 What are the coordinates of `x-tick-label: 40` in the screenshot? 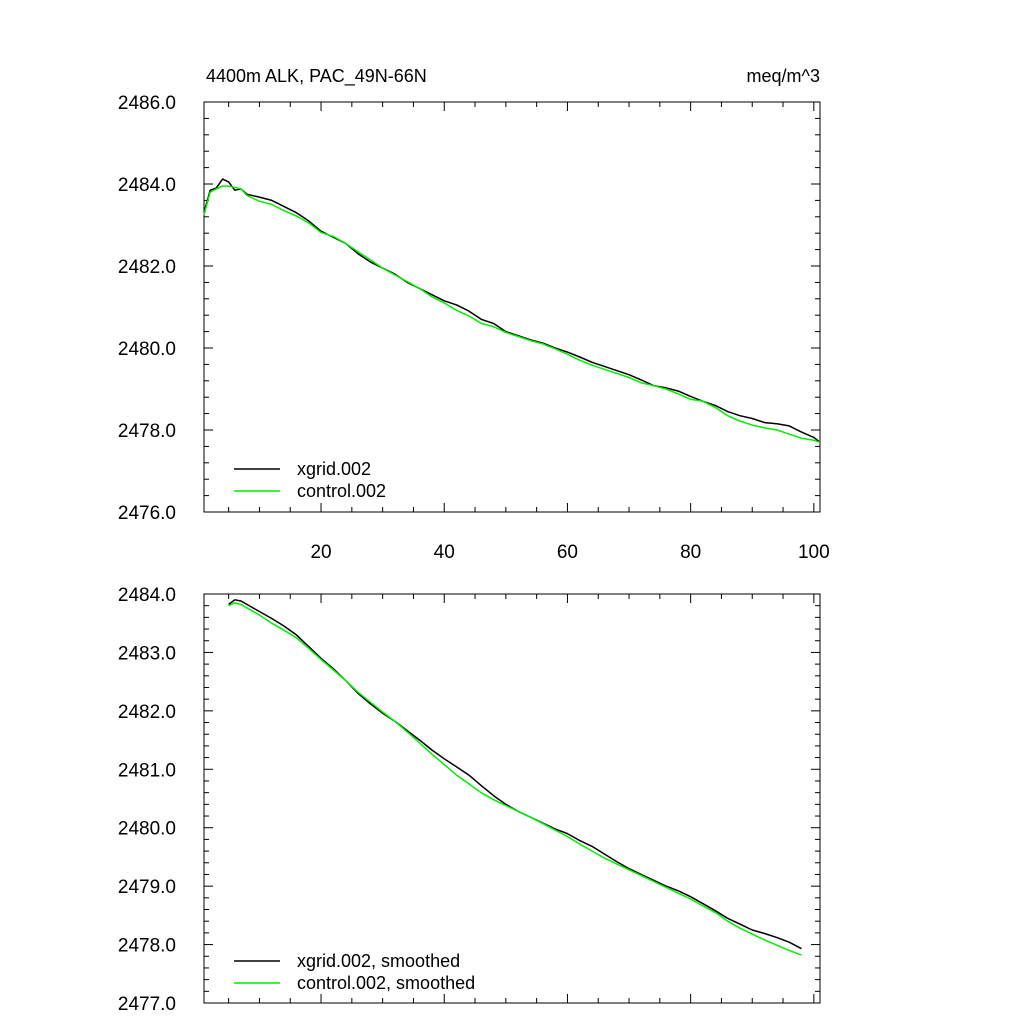 It's located at (444, 552).